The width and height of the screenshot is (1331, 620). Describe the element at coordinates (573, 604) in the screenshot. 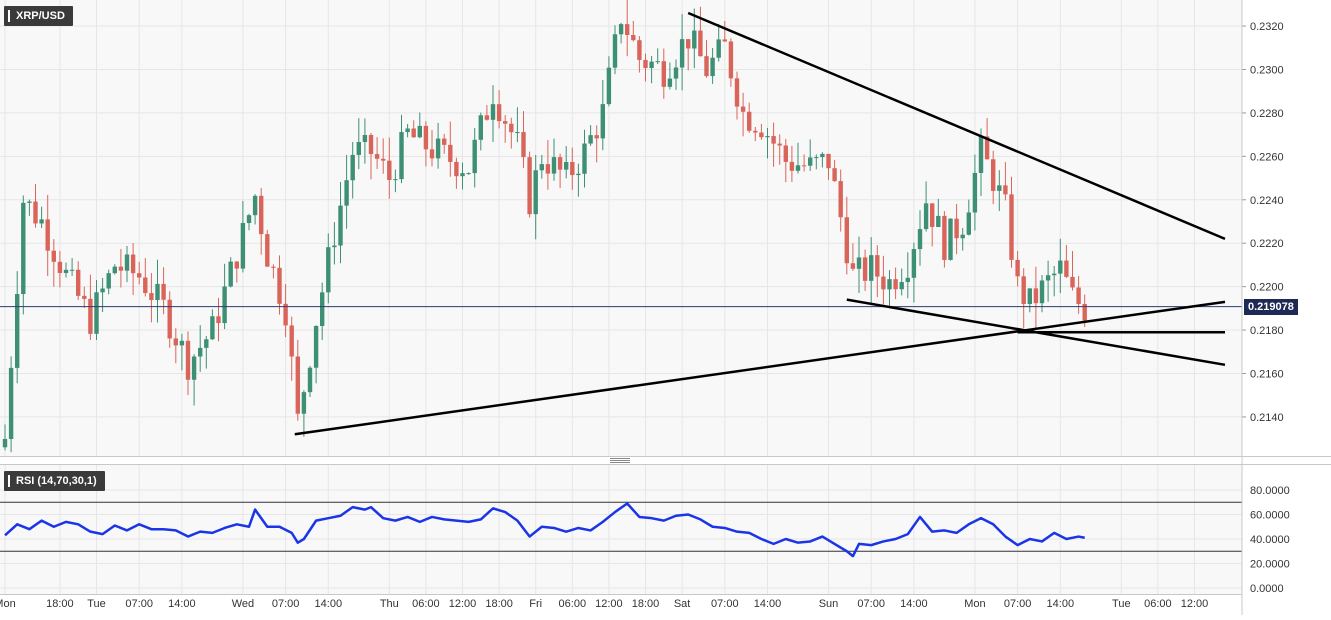

I see `x-tick-label: 06:00` at that location.